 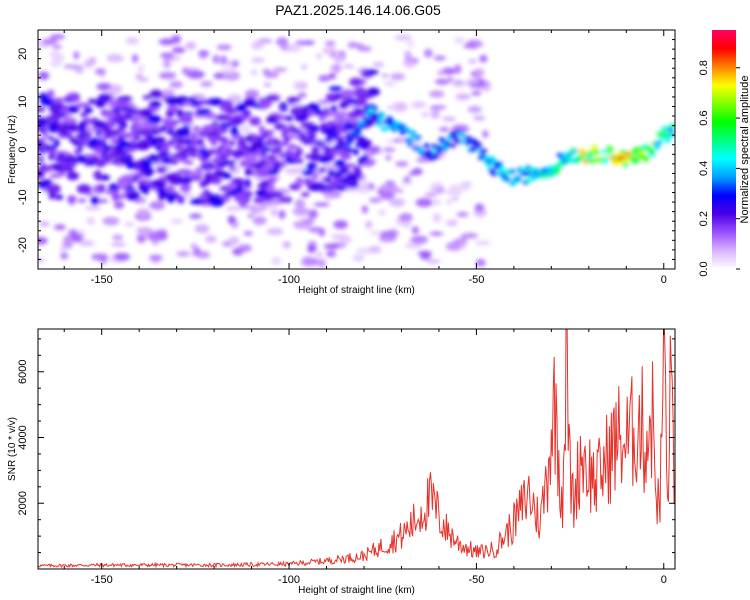 What do you see at coordinates (356, 590) in the screenshot?
I see `snr-x-label: Height of straight line (km)` at bounding box center [356, 590].